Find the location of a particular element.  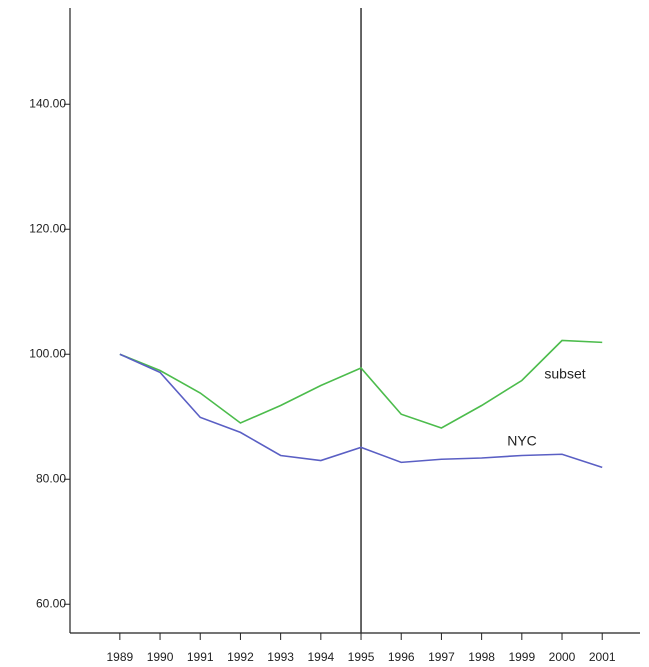

y-tick-label: 60.00 is located at coordinates (51, 603).